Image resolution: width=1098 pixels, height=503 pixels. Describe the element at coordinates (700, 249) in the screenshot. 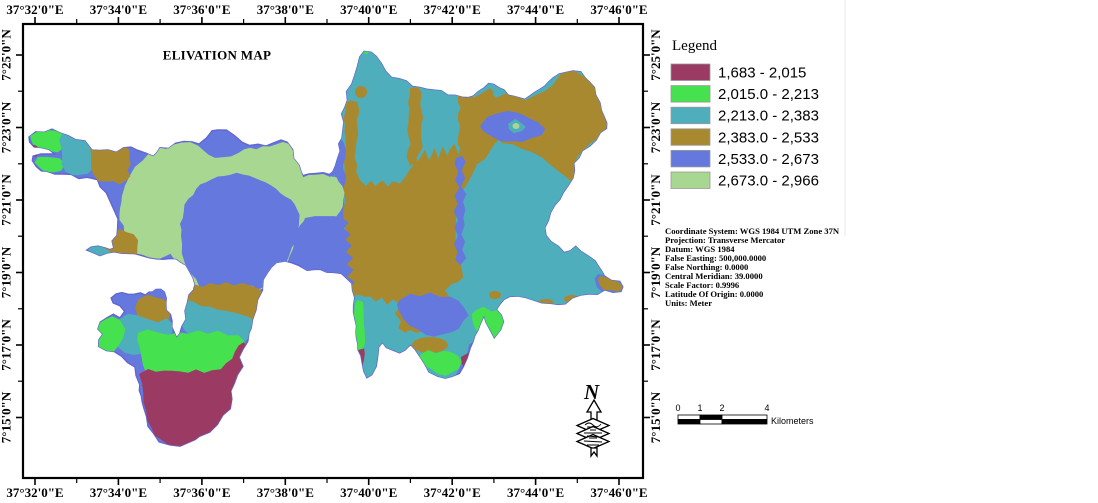

I see `svg-text: Datum: WGS 1984` at that location.